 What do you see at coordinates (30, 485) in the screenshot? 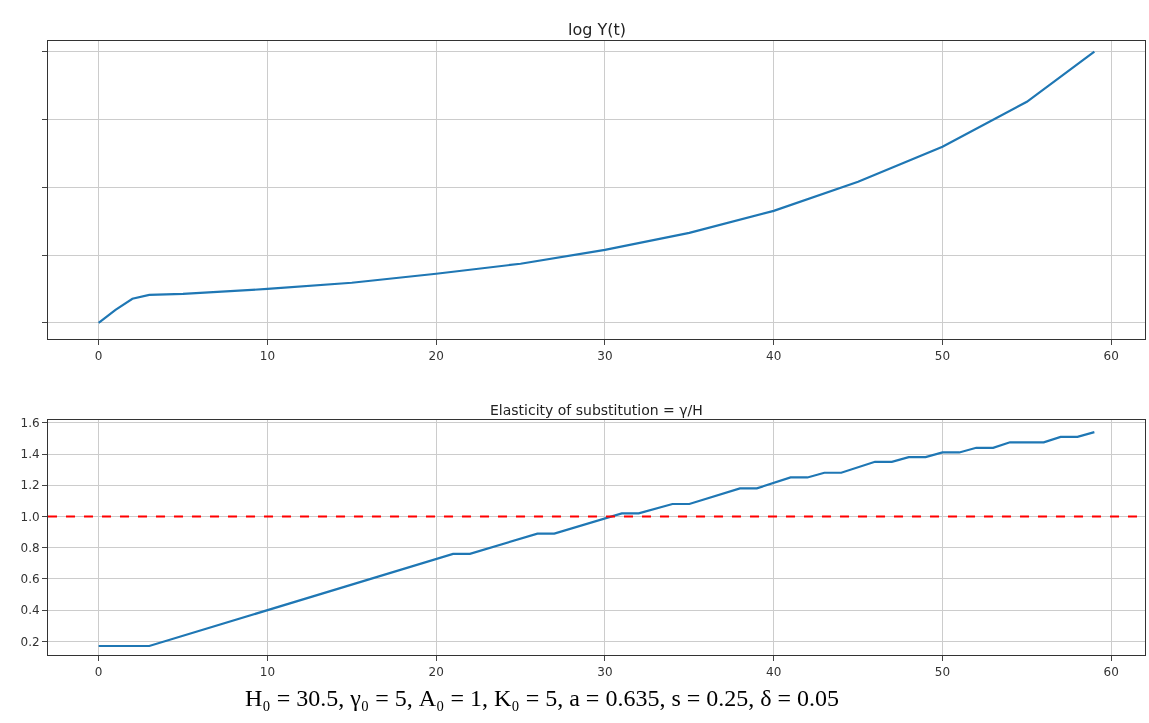
I see `y-tick-label: 1.2` at bounding box center [30, 485].